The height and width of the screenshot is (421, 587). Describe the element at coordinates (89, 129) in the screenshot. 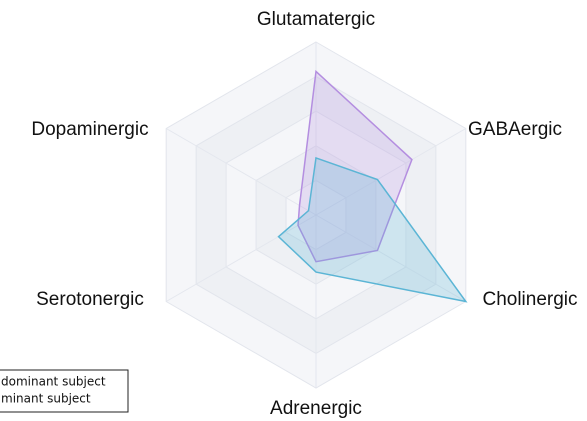

I see `axis-label: Dopaminergic` at that location.